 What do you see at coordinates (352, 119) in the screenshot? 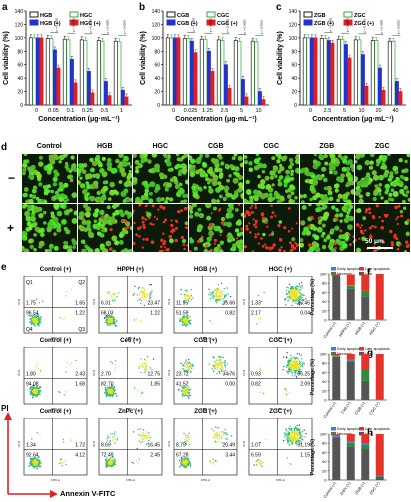
I see `x-axis-label: Concentration (μg·mL⁻¹)` at bounding box center [352, 119].